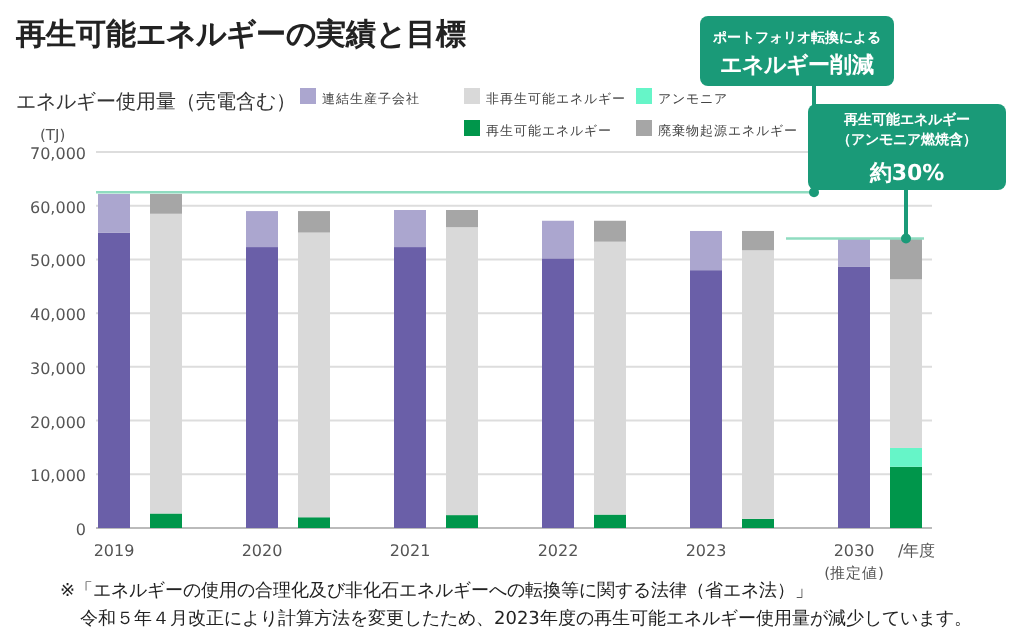 The image size is (1014, 638). I want to click on y-tick-label: 0, so click(80, 530).